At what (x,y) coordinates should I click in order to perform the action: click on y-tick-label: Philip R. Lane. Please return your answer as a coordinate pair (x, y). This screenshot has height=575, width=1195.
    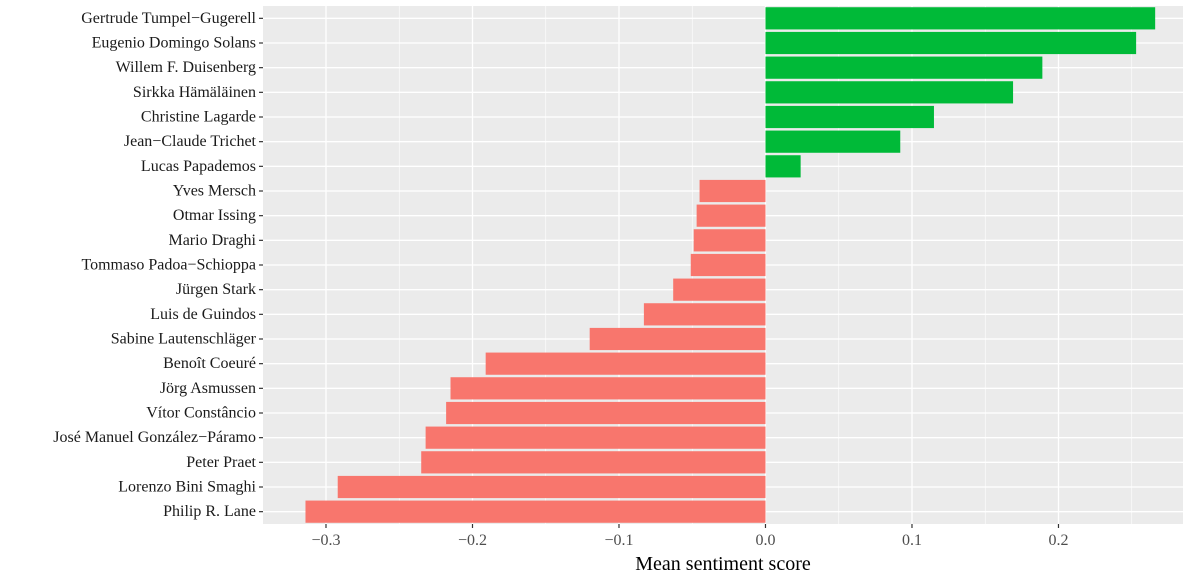
    Looking at the image, I should click on (209, 511).